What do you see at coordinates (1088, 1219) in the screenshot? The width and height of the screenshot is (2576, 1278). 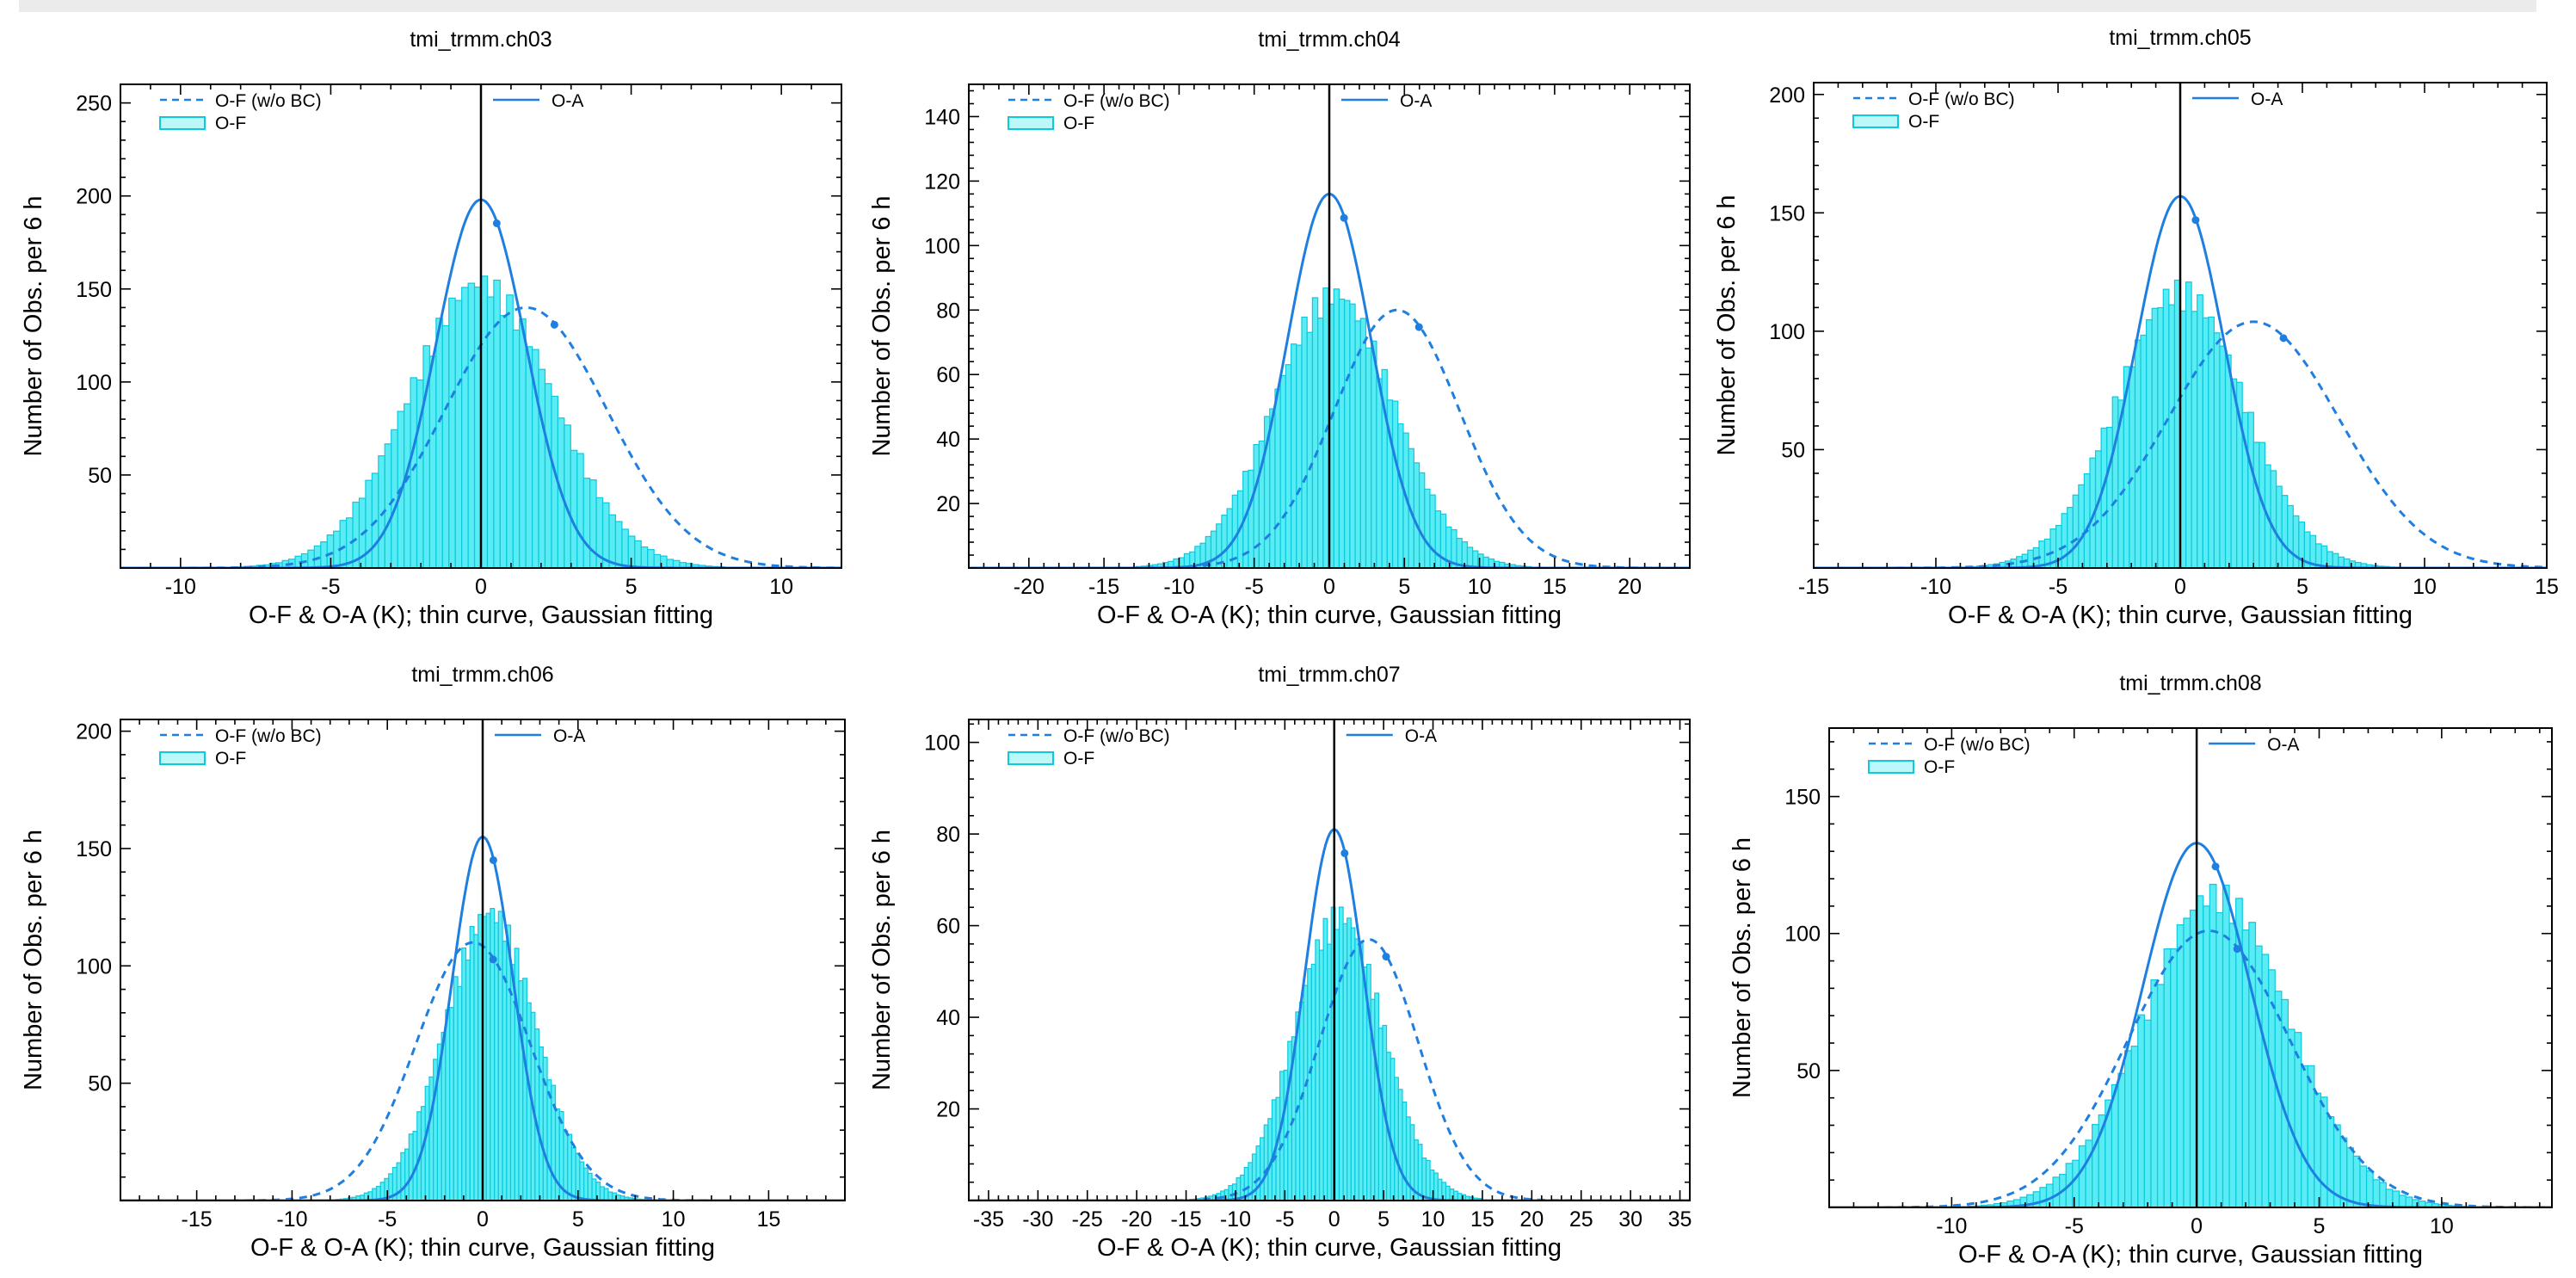 I see `x-tick-label: -25` at bounding box center [1088, 1219].